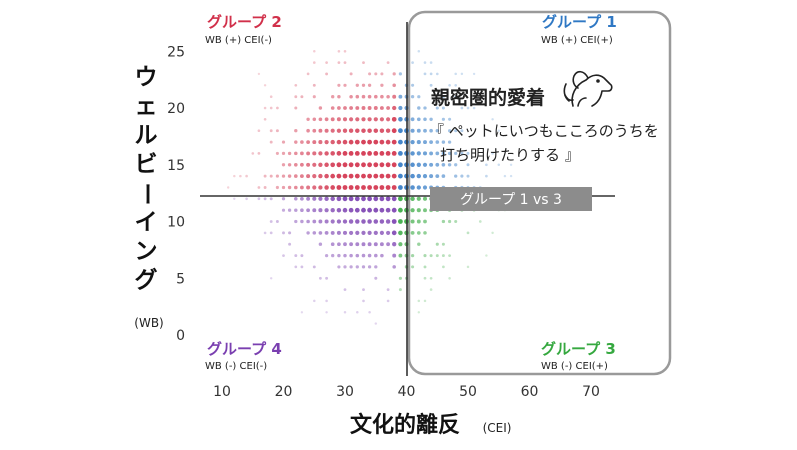 This screenshot has width=797, height=450. What do you see at coordinates (146, 252) in the screenshot?
I see `y-axis-label-char: ン` at bounding box center [146, 252].